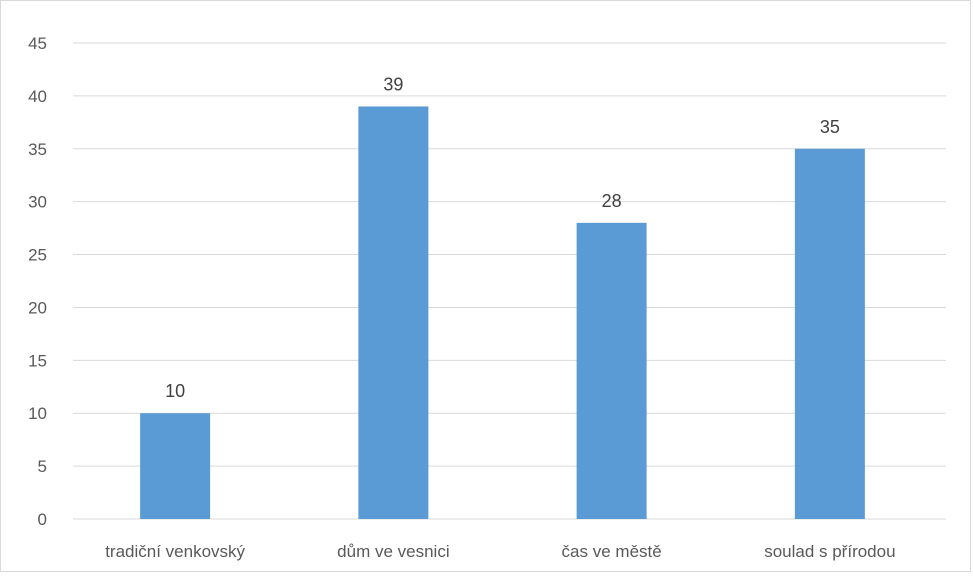 The height and width of the screenshot is (578, 973). What do you see at coordinates (37, 307) in the screenshot?
I see `y-tick-label: 20` at bounding box center [37, 307].